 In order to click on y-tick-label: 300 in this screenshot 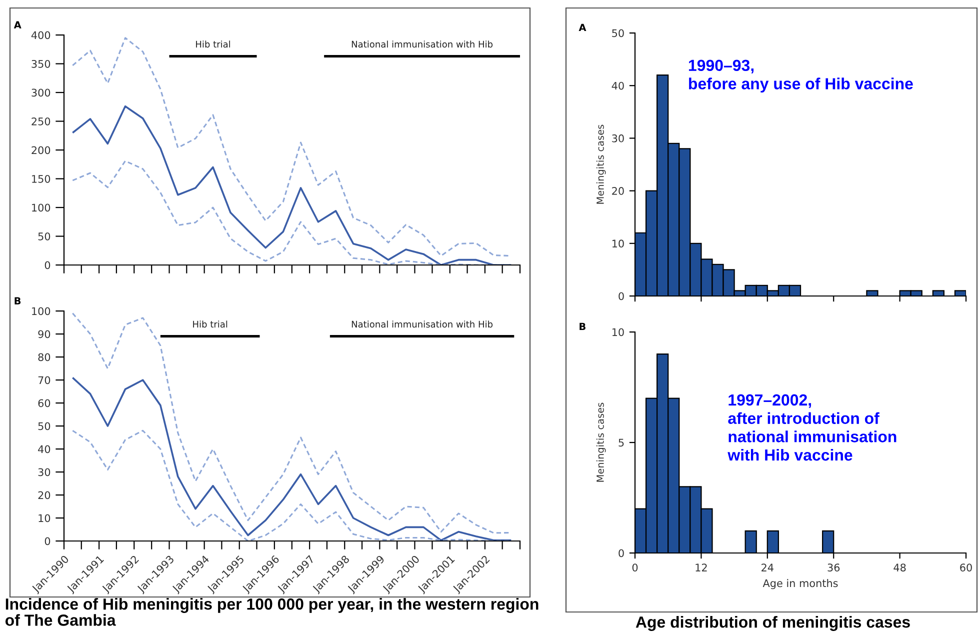, I will do `click(41, 92)`.